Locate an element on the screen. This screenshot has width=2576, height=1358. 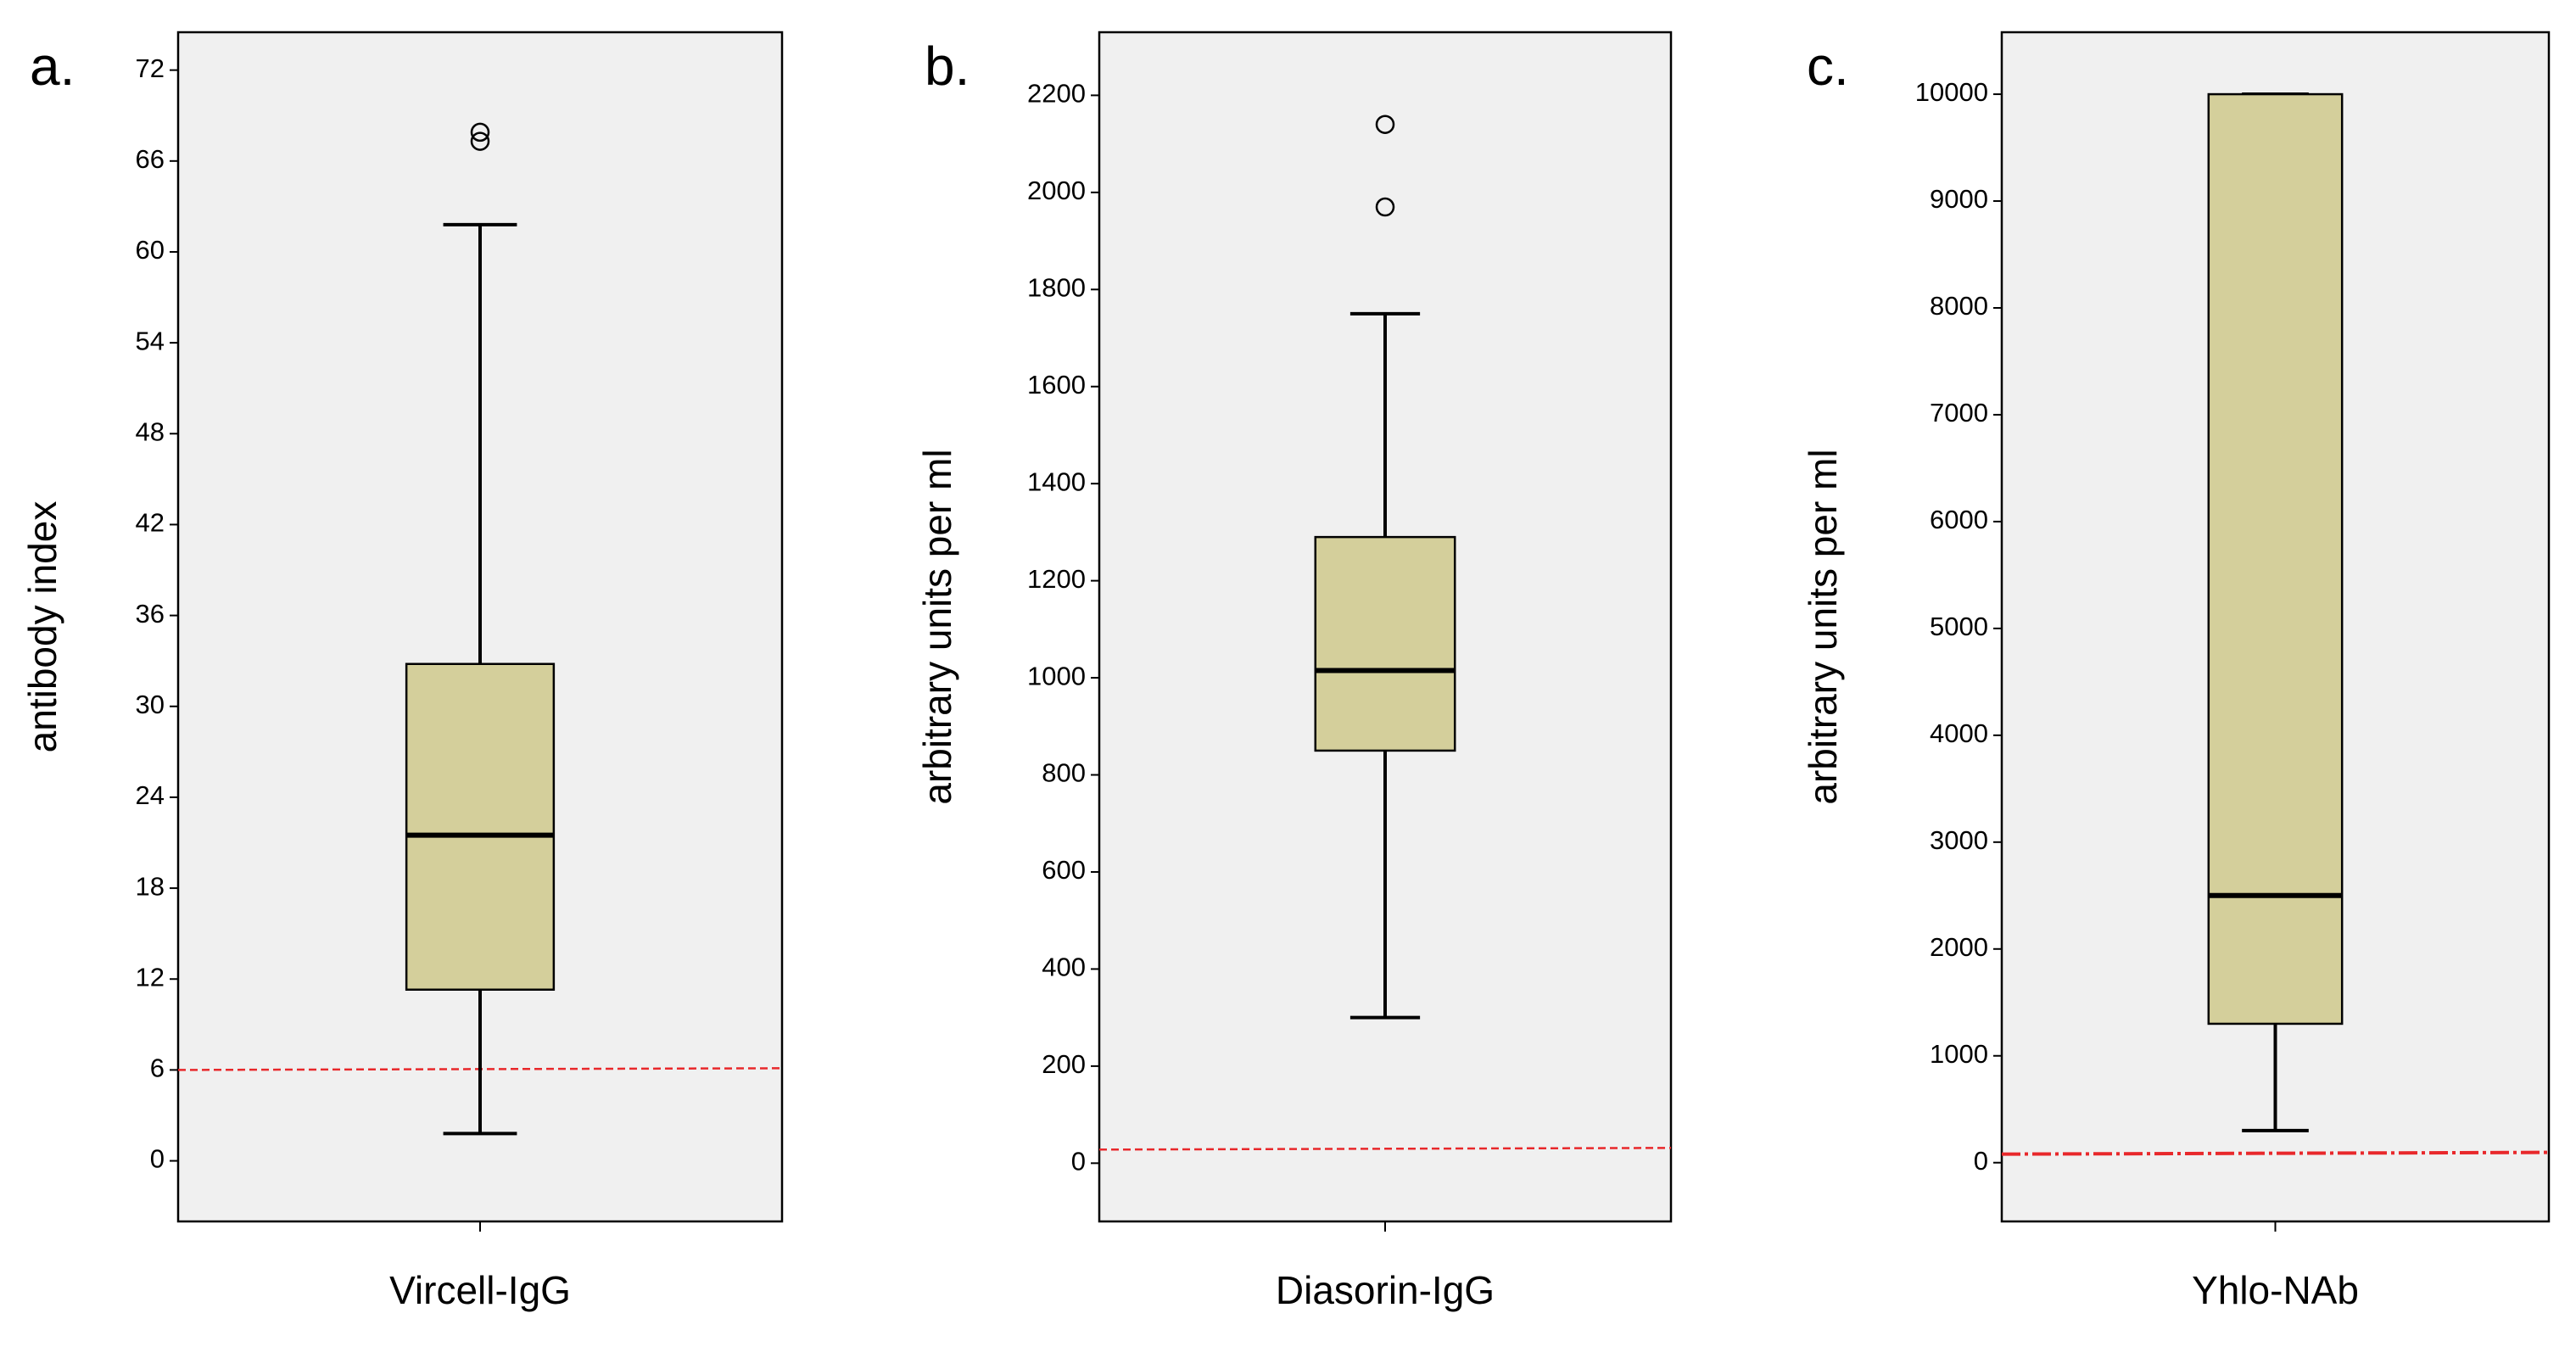
y-tick-label: 200 is located at coordinates (1064, 1064).